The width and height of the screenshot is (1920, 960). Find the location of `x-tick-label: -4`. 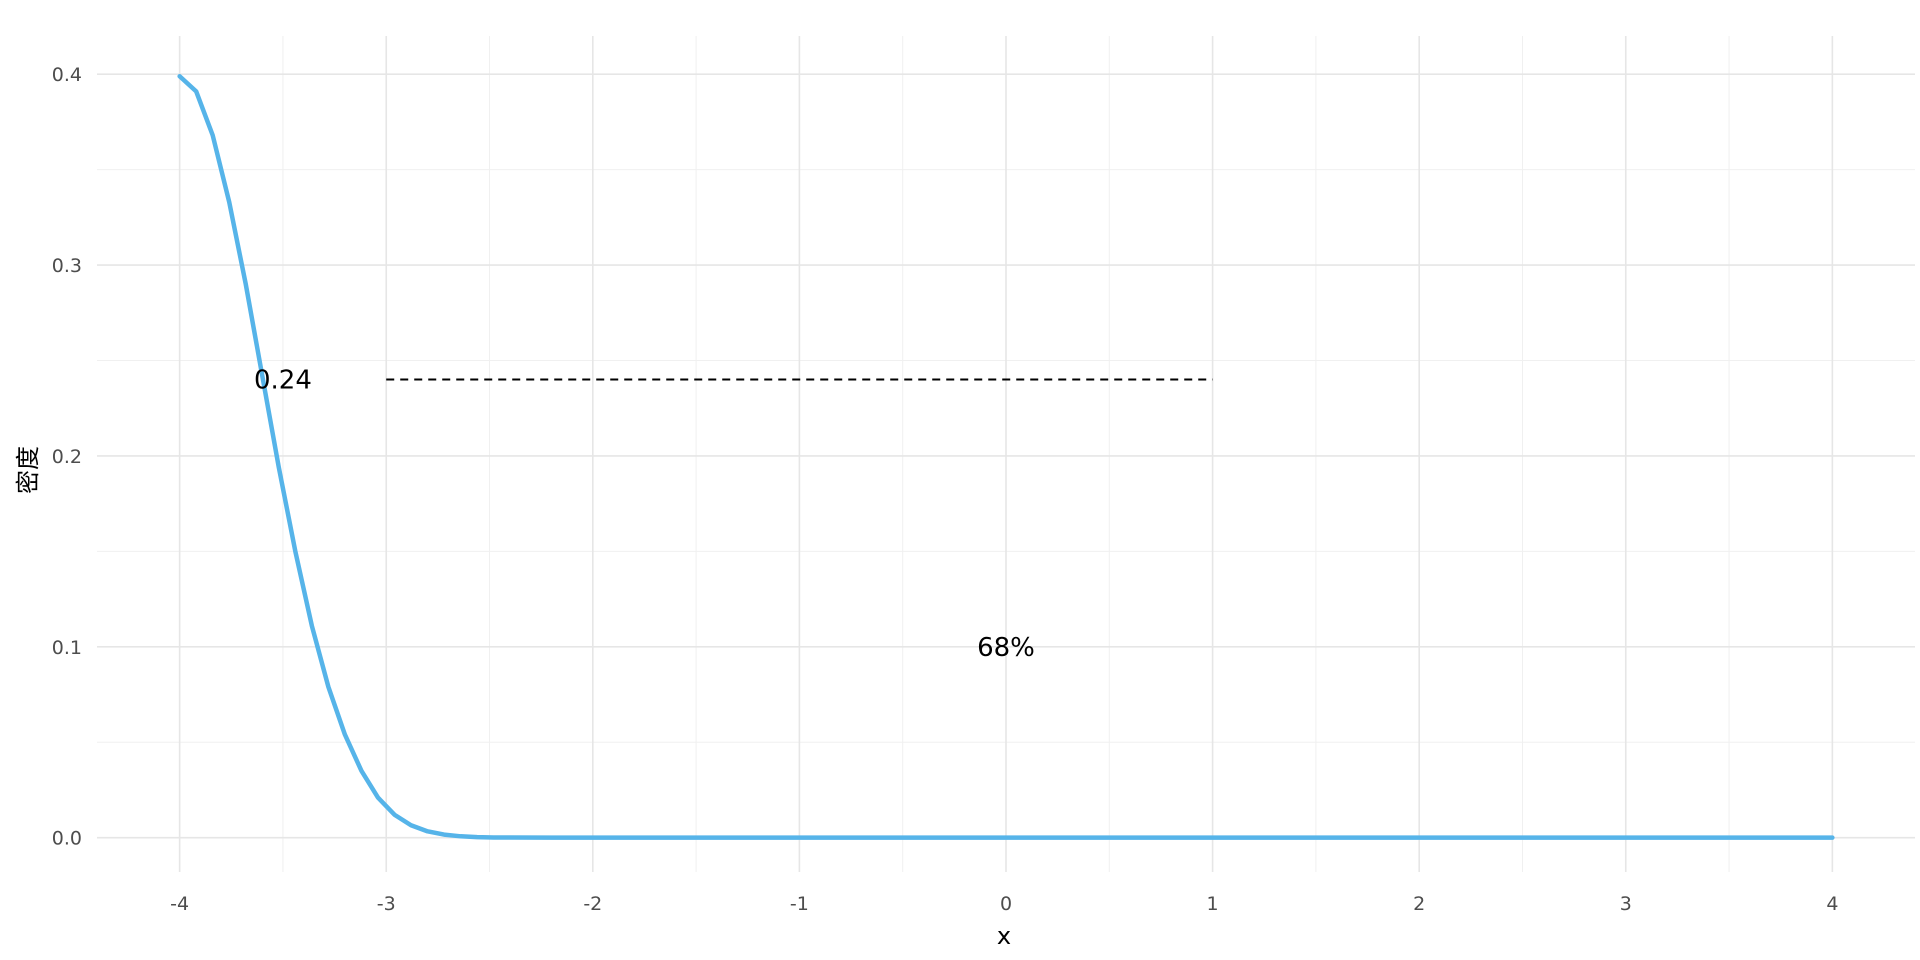

x-tick-label: -4 is located at coordinates (179, 904).